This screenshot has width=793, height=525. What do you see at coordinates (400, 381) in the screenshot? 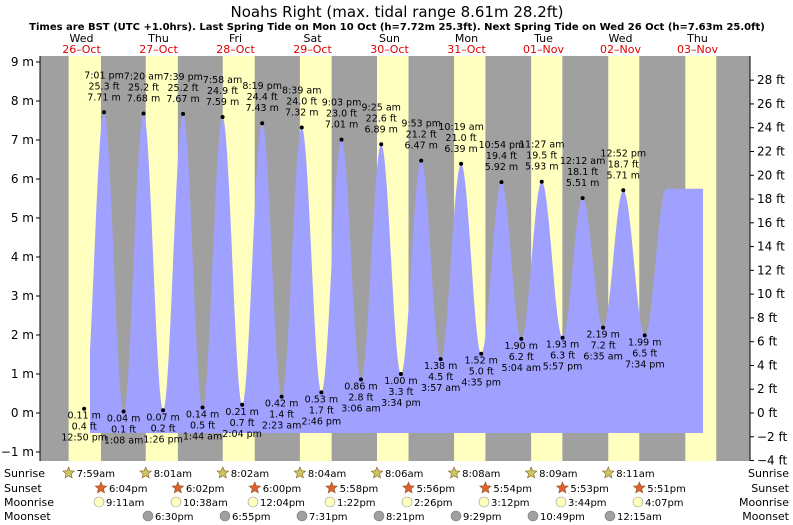
I see `tide-label: 1.00 m` at bounding box center [400, 381].